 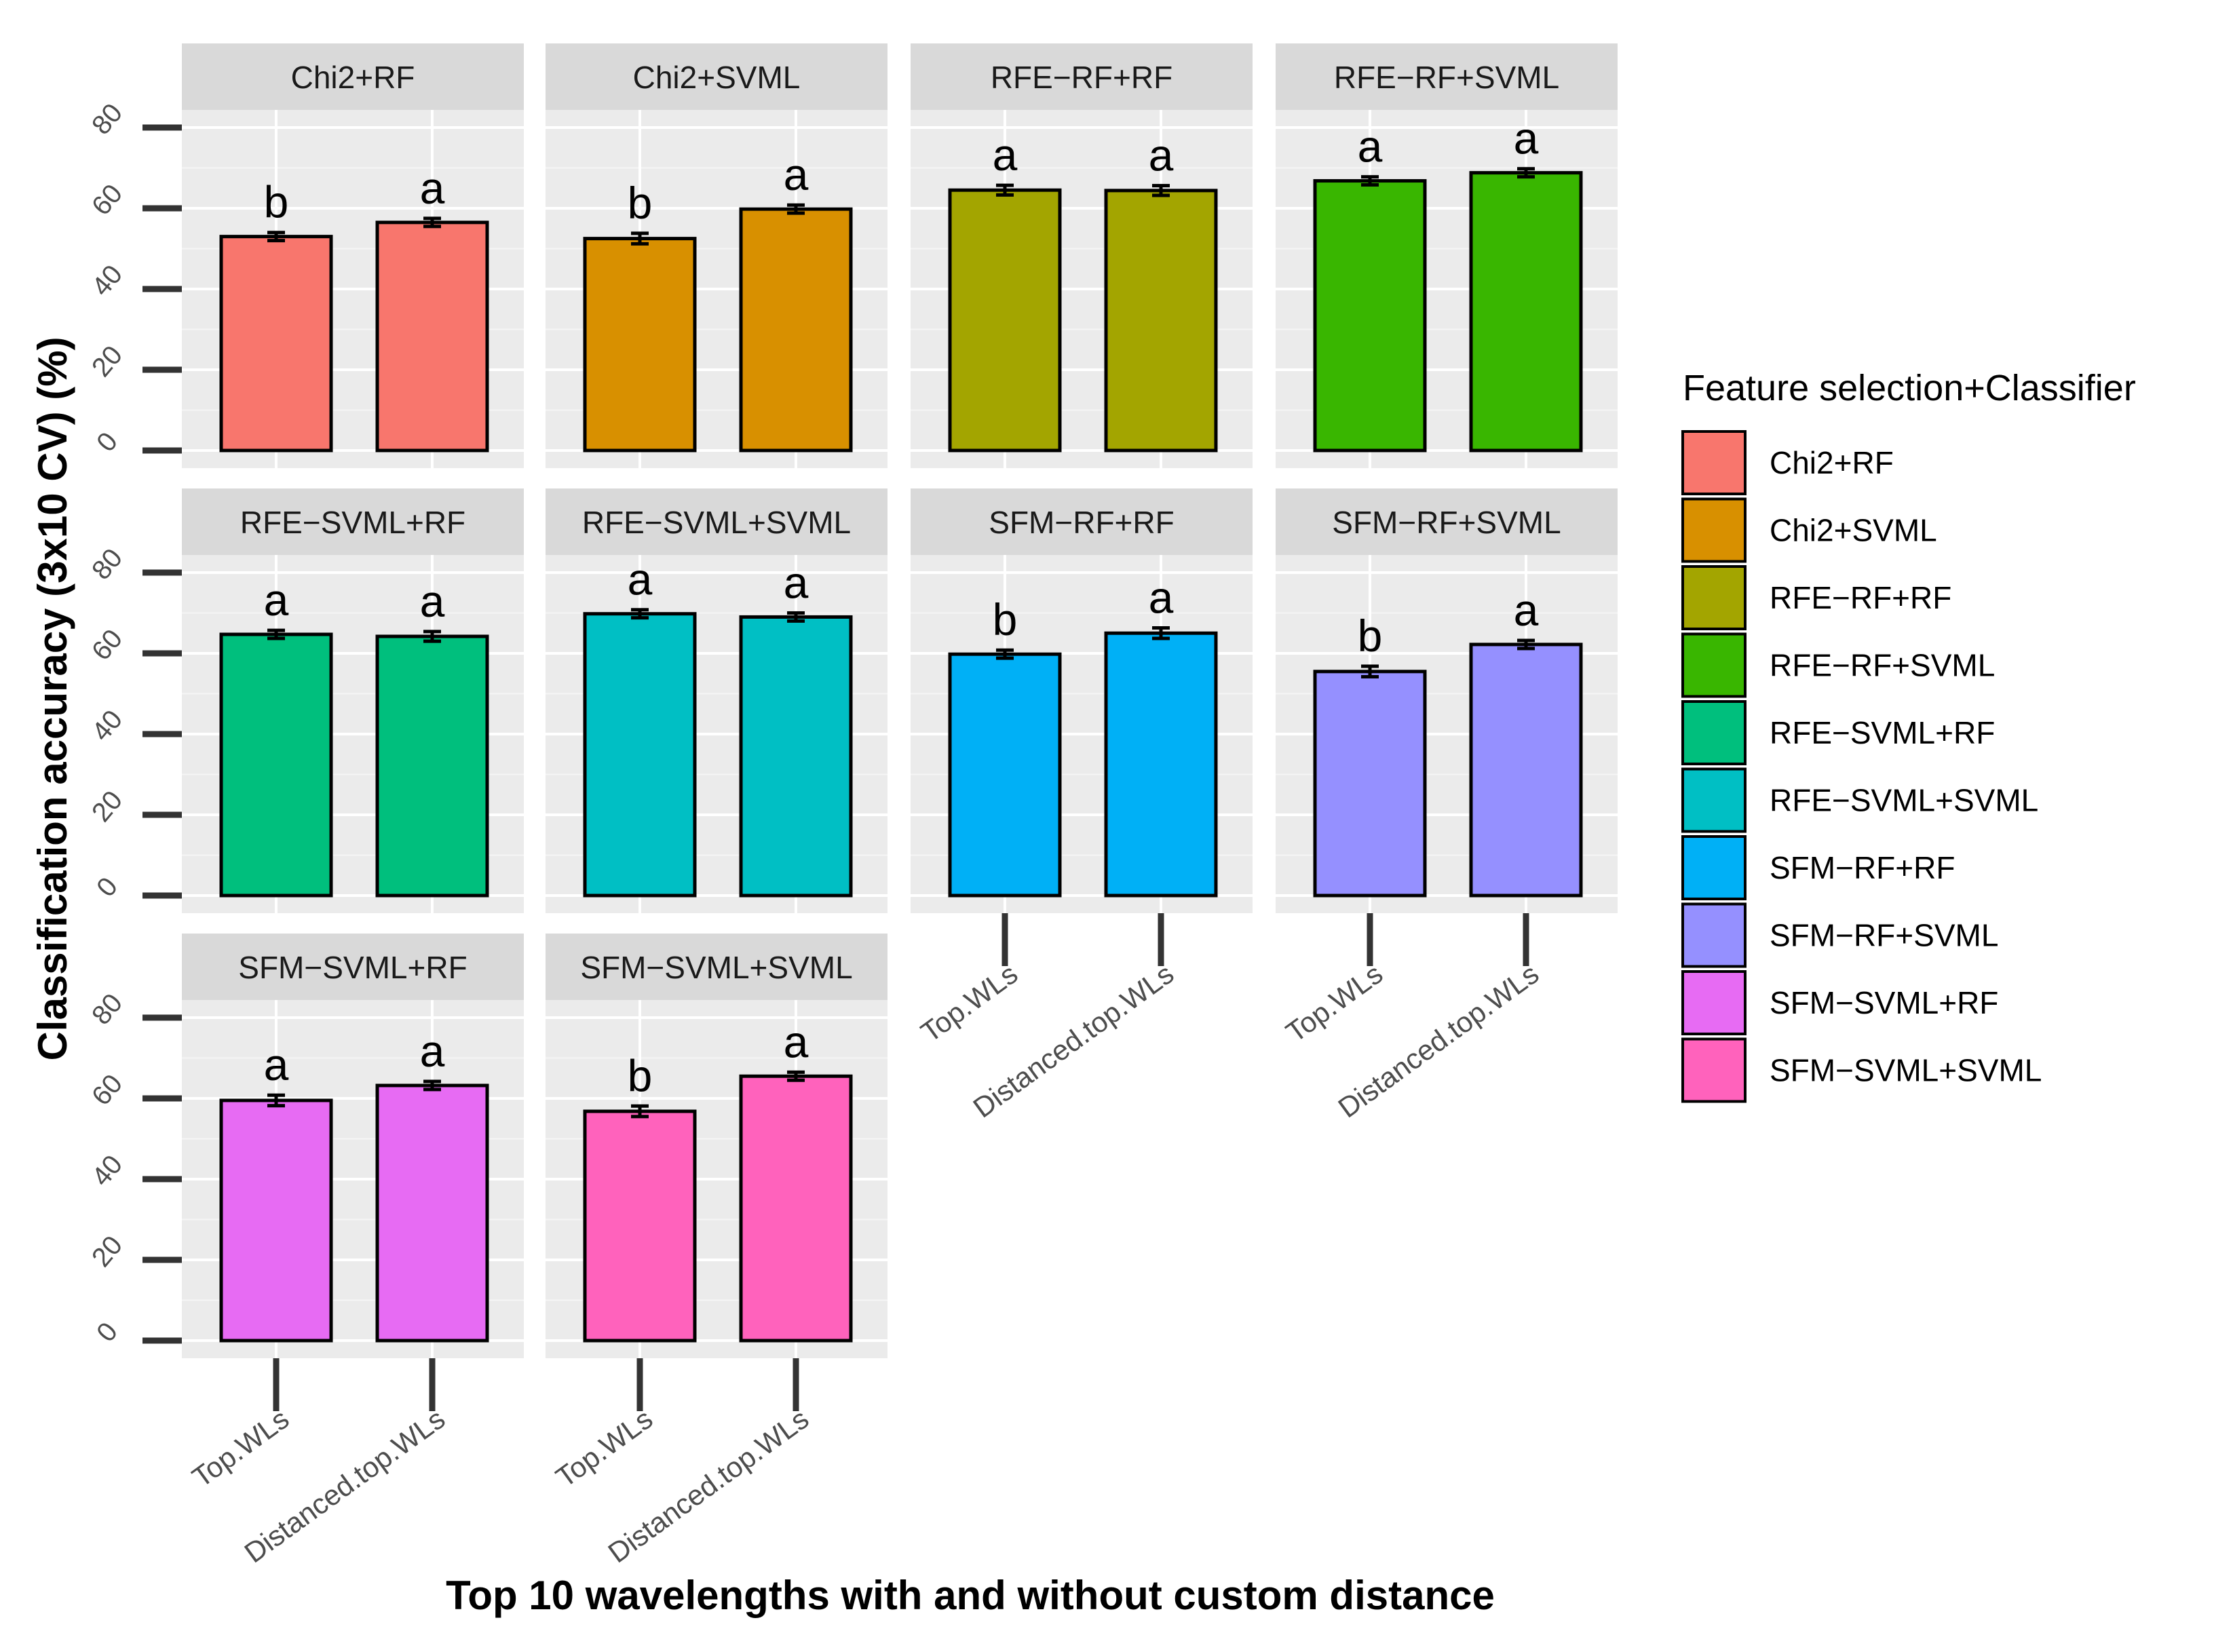 What do you see at coordinates (1884, 935) in the screenshot?
I see `legend-label: SFM−RF+SVML` at bounding box center [1884, 935].